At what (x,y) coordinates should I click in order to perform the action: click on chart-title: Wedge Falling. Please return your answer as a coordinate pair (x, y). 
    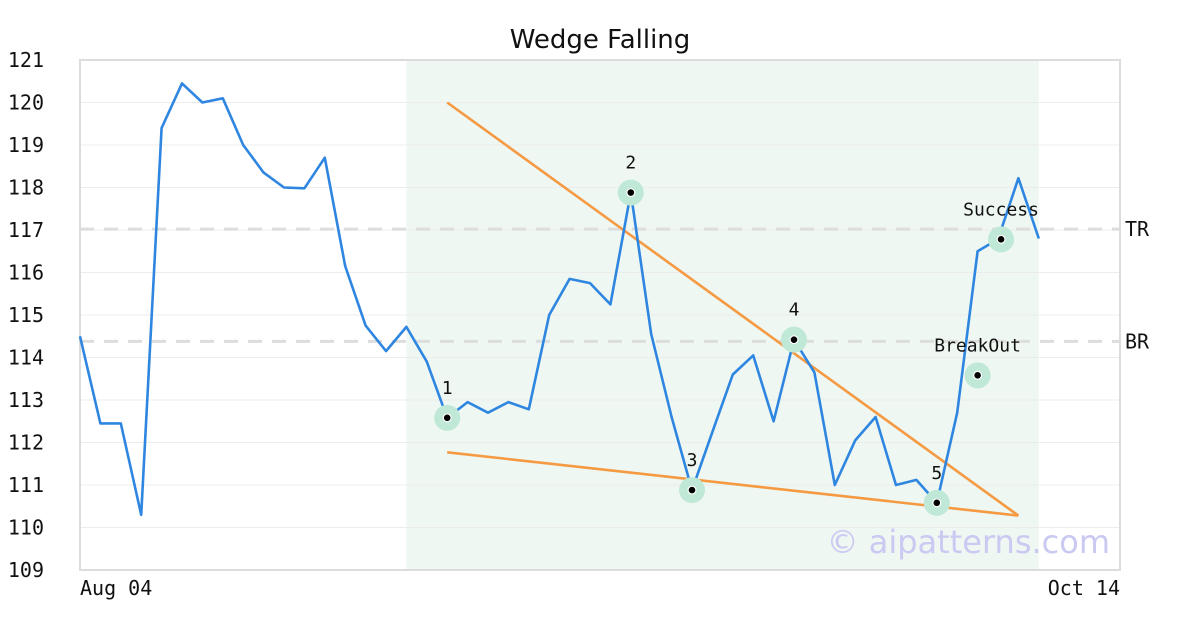
    Looking at the image, I should click on (600, 40).